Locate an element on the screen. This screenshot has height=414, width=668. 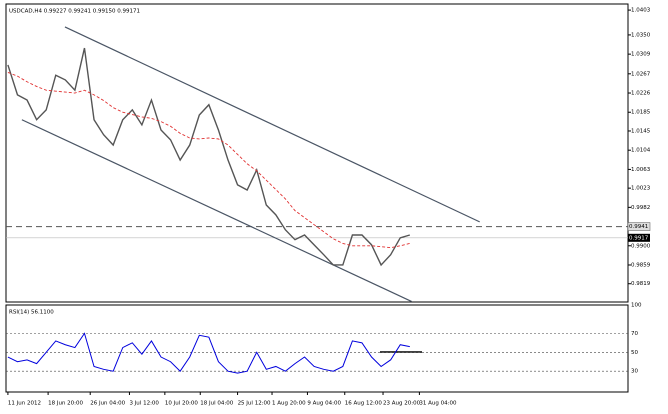
x-tick-label: 18 Jun 20:00 is located at coordinates (65, 404).